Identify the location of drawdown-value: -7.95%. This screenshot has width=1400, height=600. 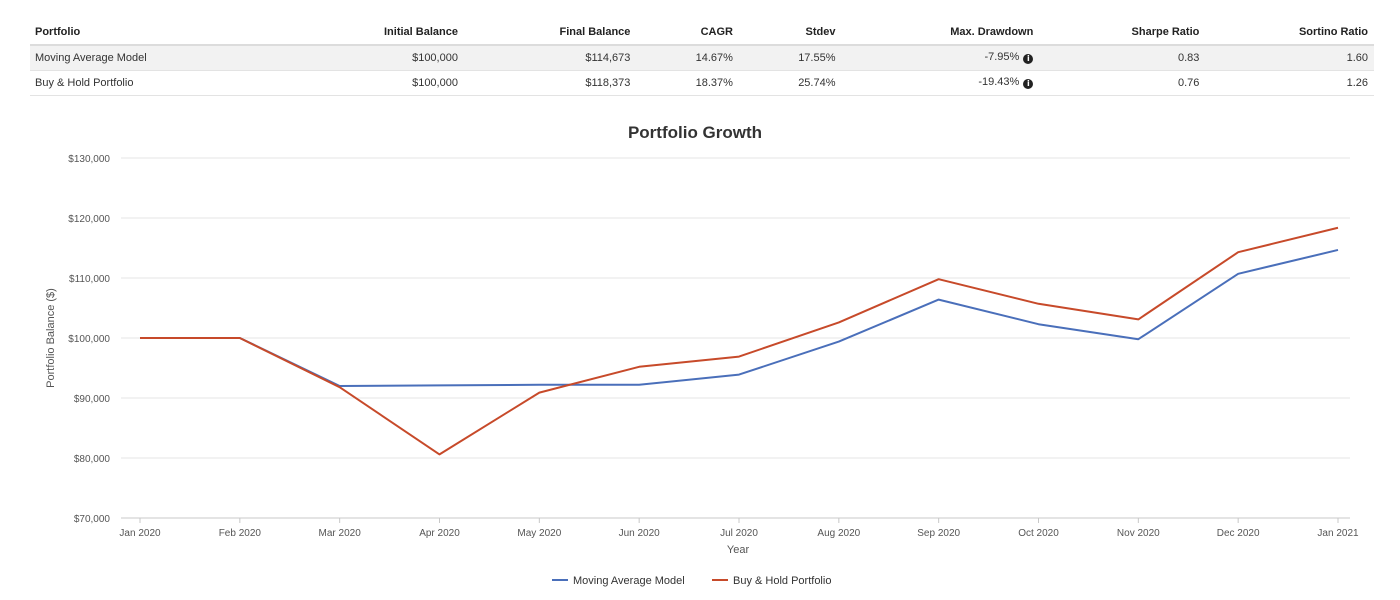
(1002, 57).